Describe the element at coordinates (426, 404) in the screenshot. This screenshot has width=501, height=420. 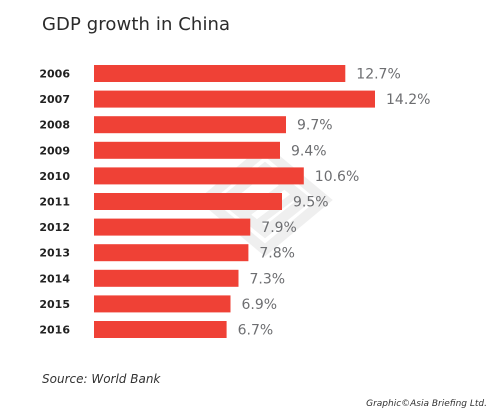
I see `graphic-credit: Graphic©Asia Briefing Ltd.` at that location.